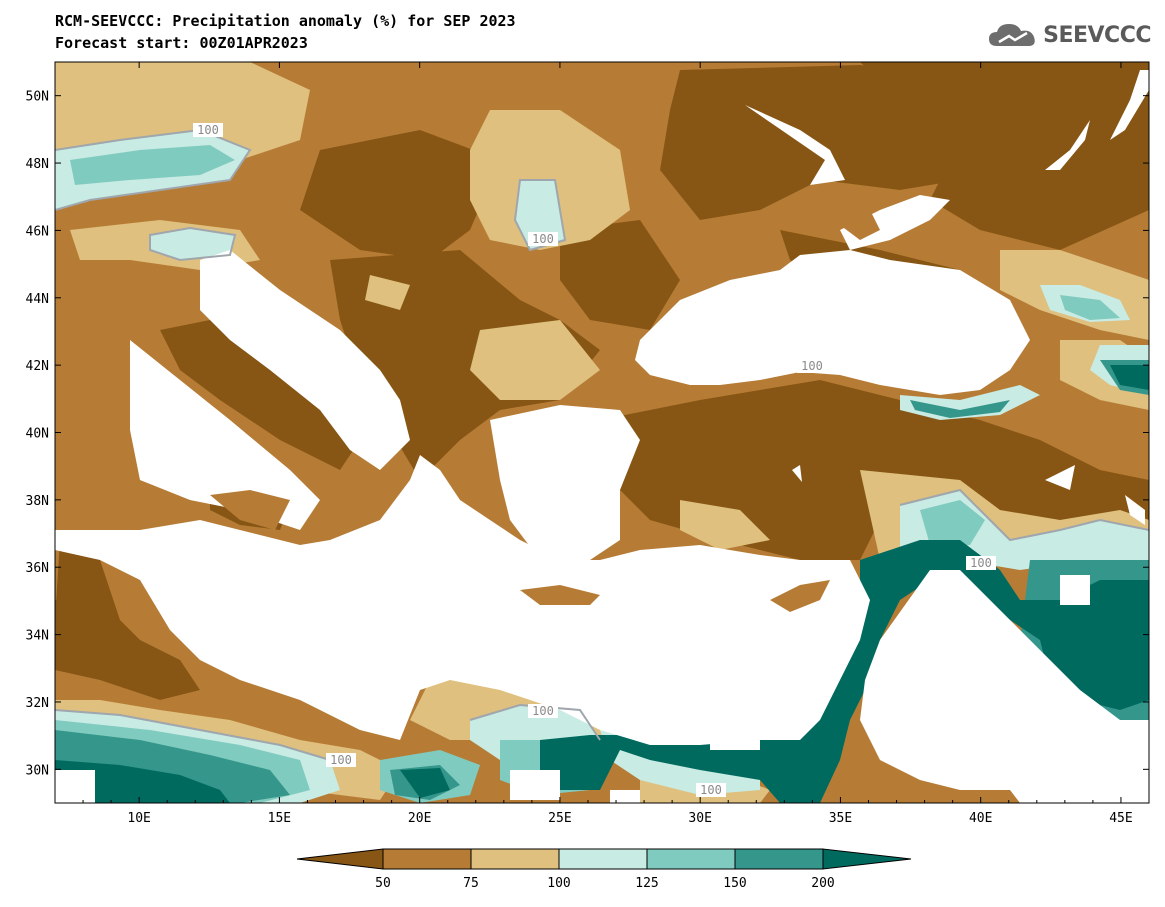  Describe the element at coordinates (250, 510) in the screenshot. I see `sicily` at that location.